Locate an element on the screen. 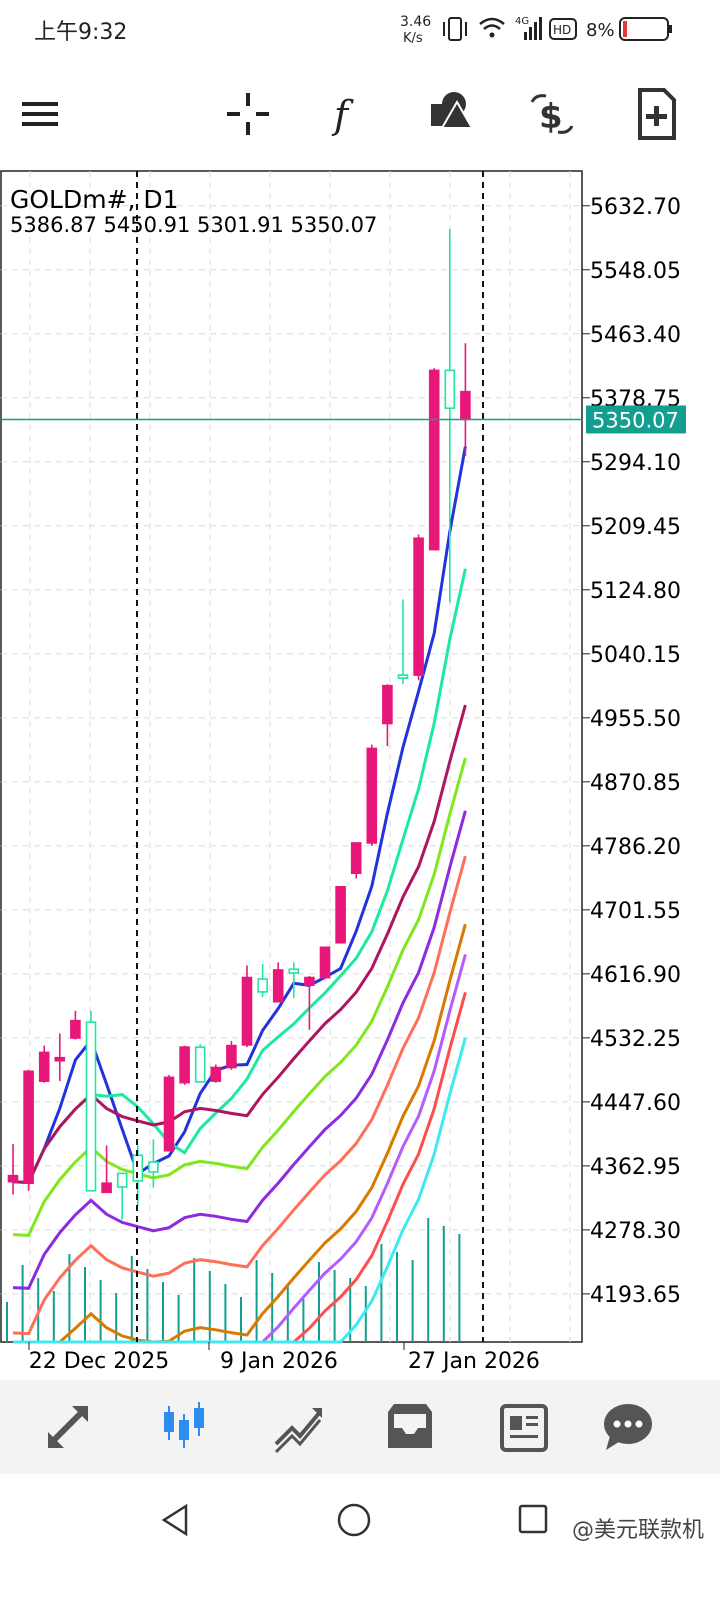 The height and width of the screenshot is (1600, 720). time-axis: 22 Dec 2025 9 Jan 2026 27 Jan 2026 is located at coordinates (284, 1358).